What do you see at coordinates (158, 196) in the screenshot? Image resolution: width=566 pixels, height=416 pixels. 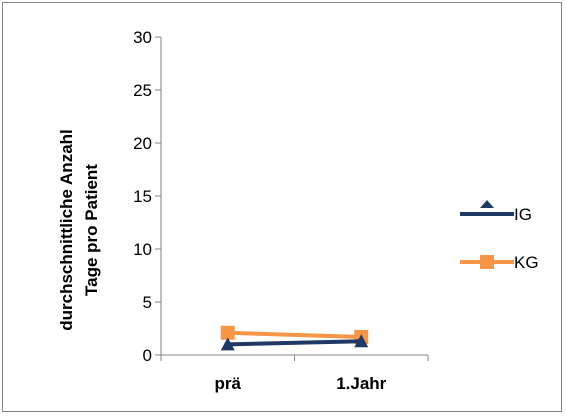 I see `y-axis-ticks` at bounding box center [158, 196].